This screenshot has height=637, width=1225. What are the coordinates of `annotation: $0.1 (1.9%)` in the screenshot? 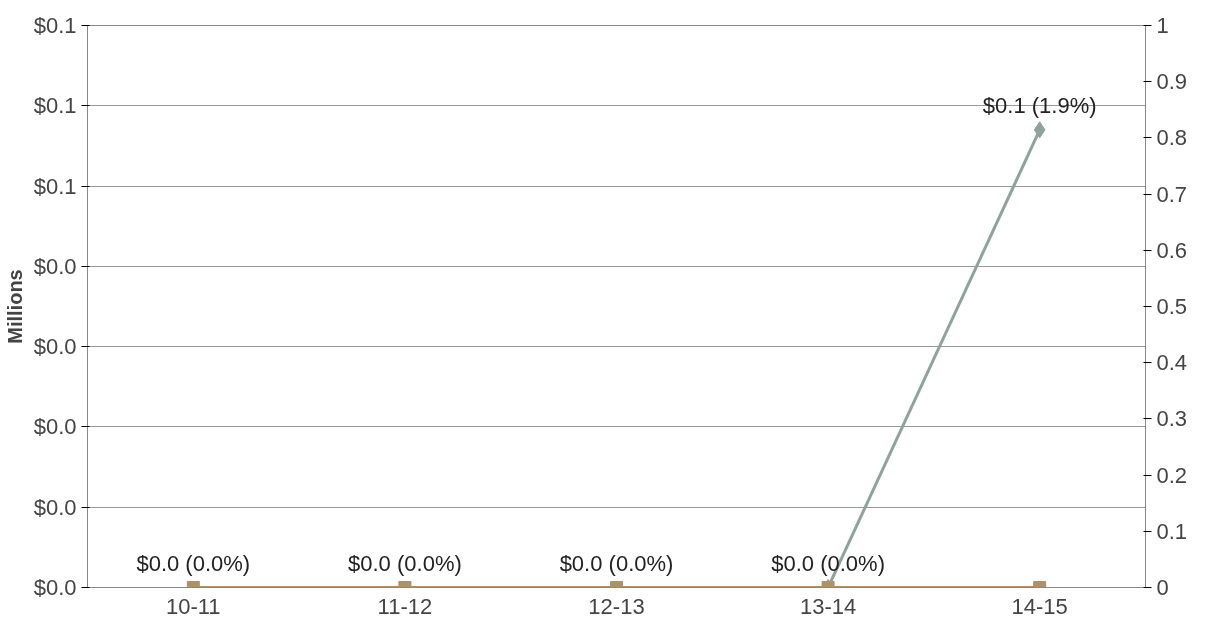 It's located at (1039, 105).